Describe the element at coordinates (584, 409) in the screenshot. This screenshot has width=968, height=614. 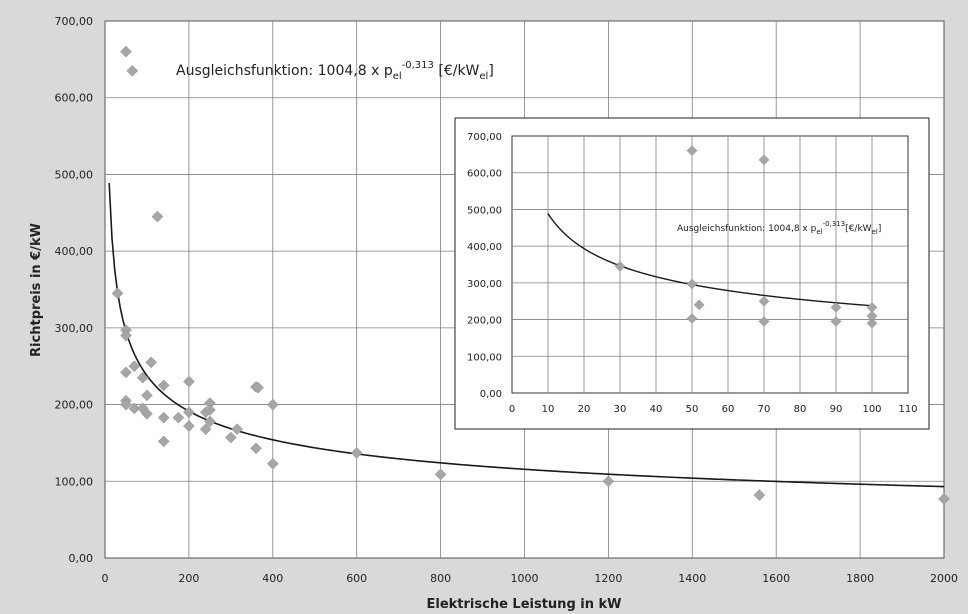
I see `x-tick-label: 20` at that location.